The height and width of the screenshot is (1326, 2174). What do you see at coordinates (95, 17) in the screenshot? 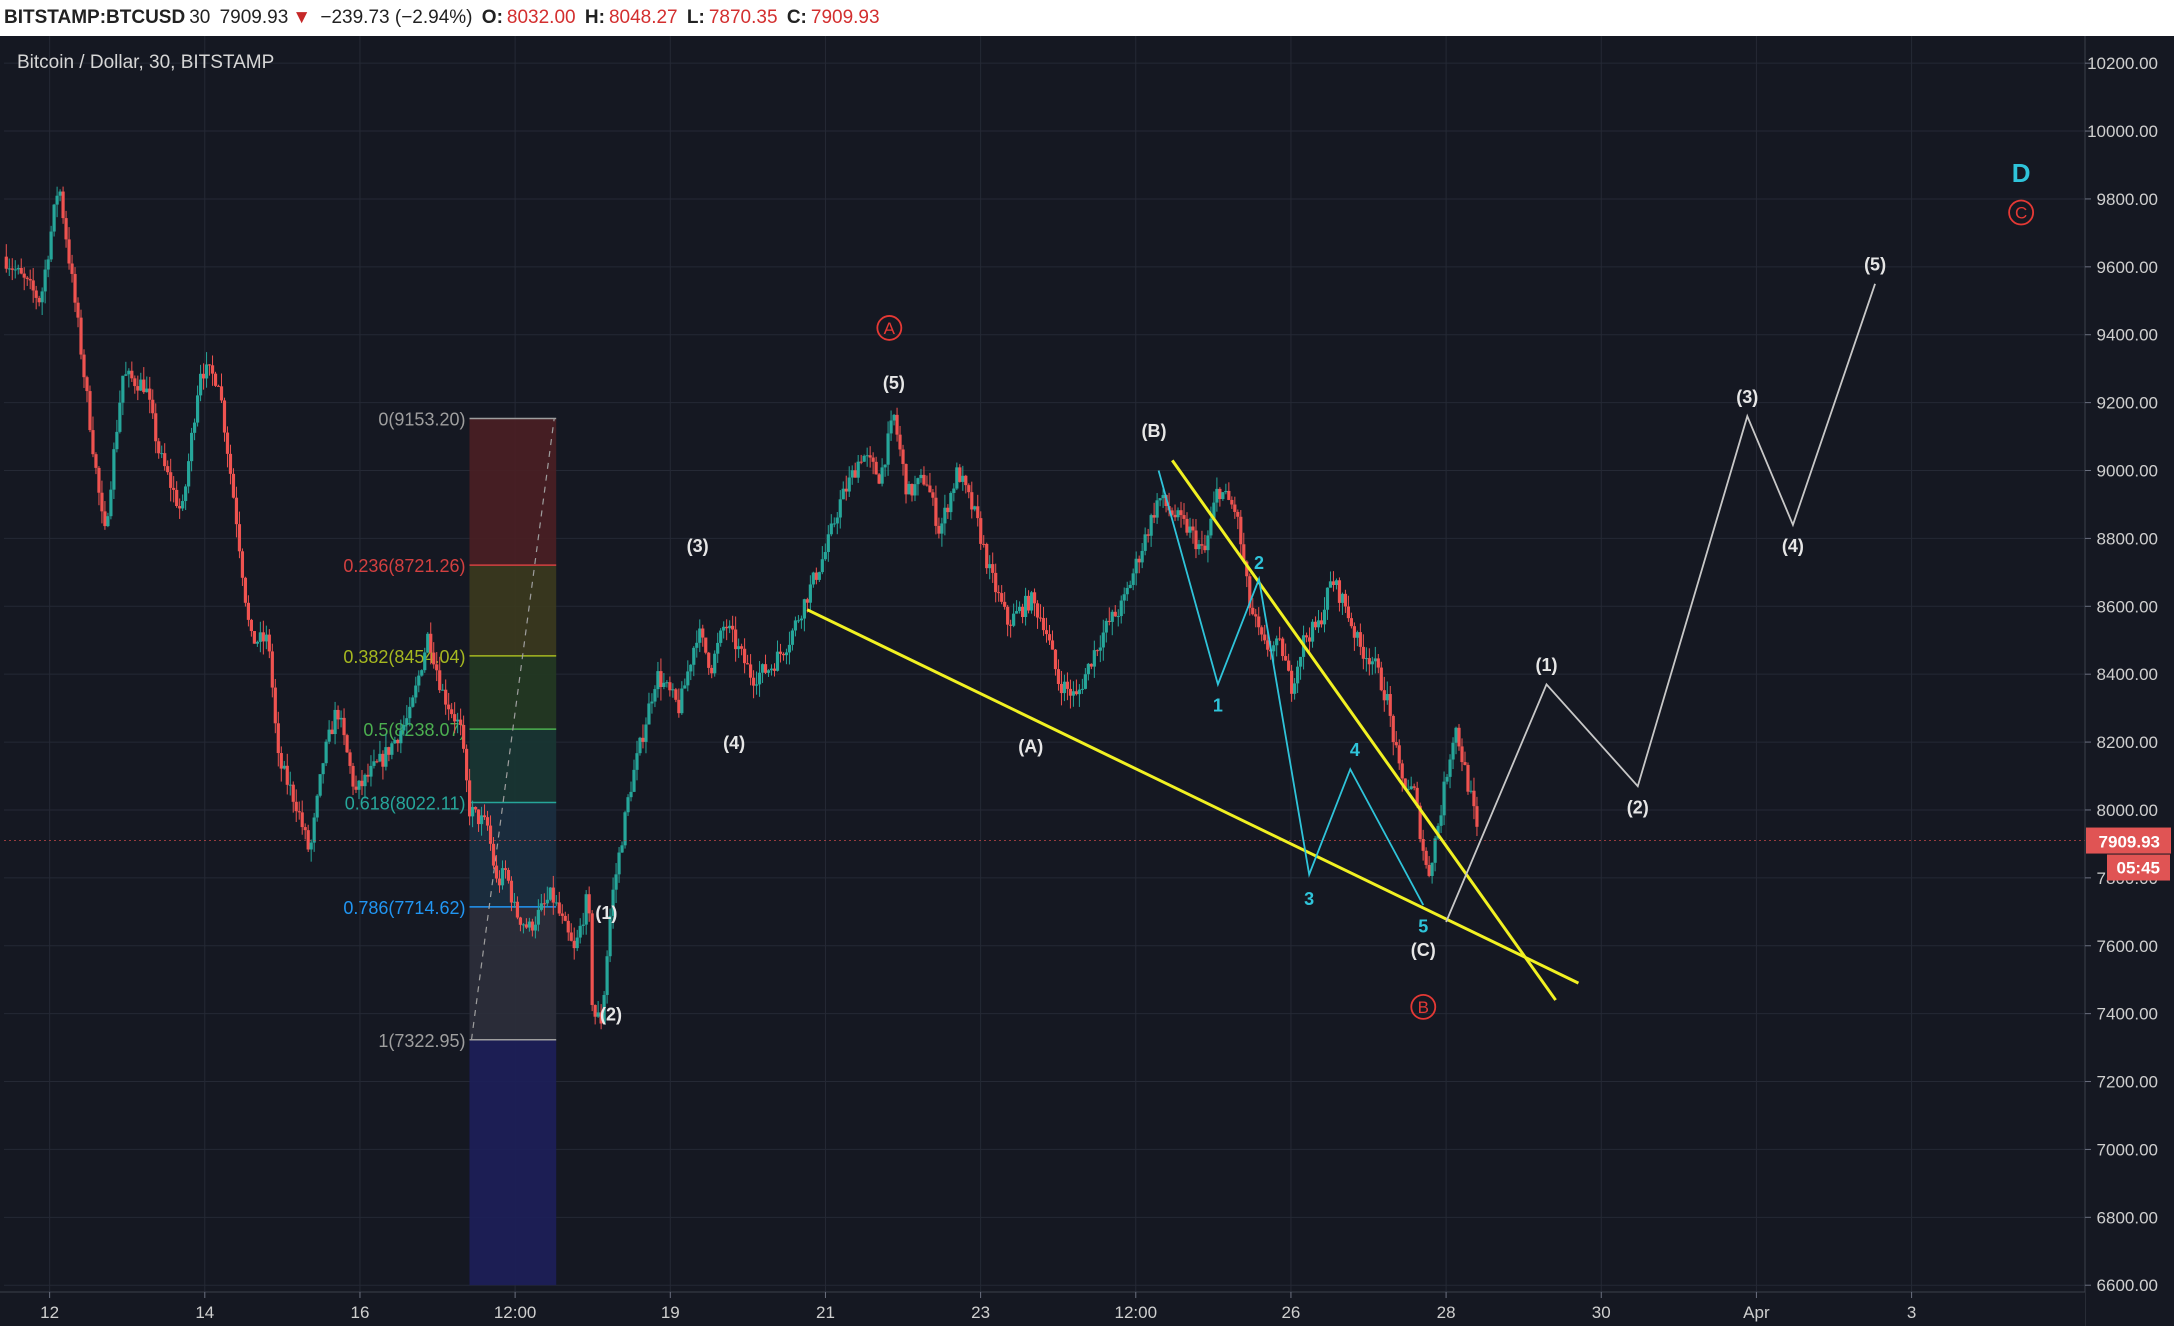
I see `symbol-name: BITSTAMP:BTCUSD` at bounding box center [95, 17].